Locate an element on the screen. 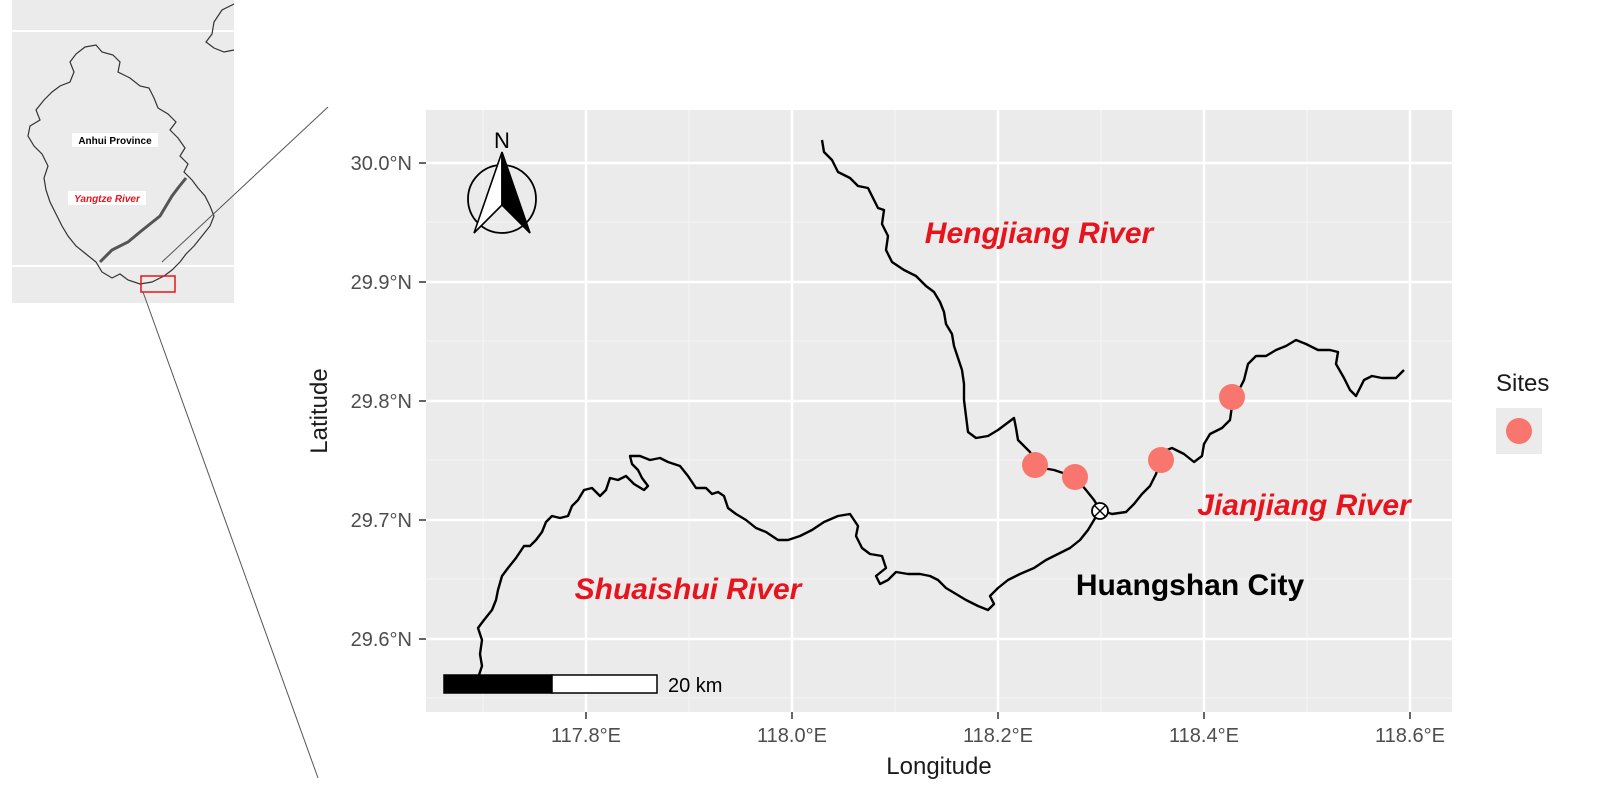 This screenshot has height=810, width=1608. shuaishui-river-line is located at coordinates (789, 566).